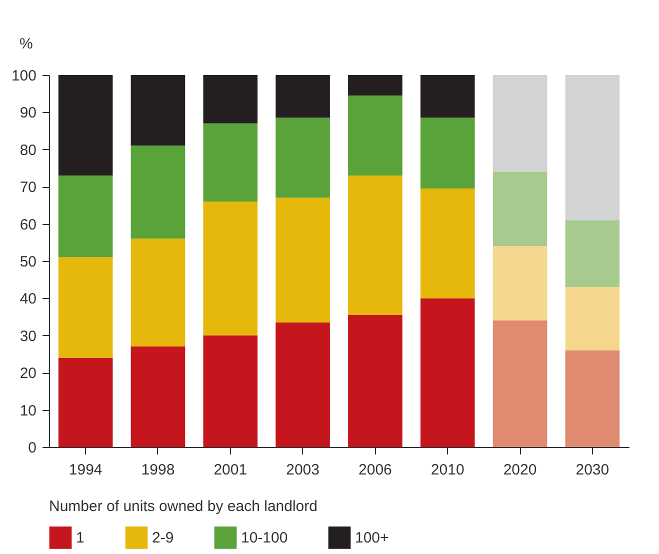  Describe the element at coordinates (85, 470) in the screenshot. I see `x-tick-label: 1994` at that location.